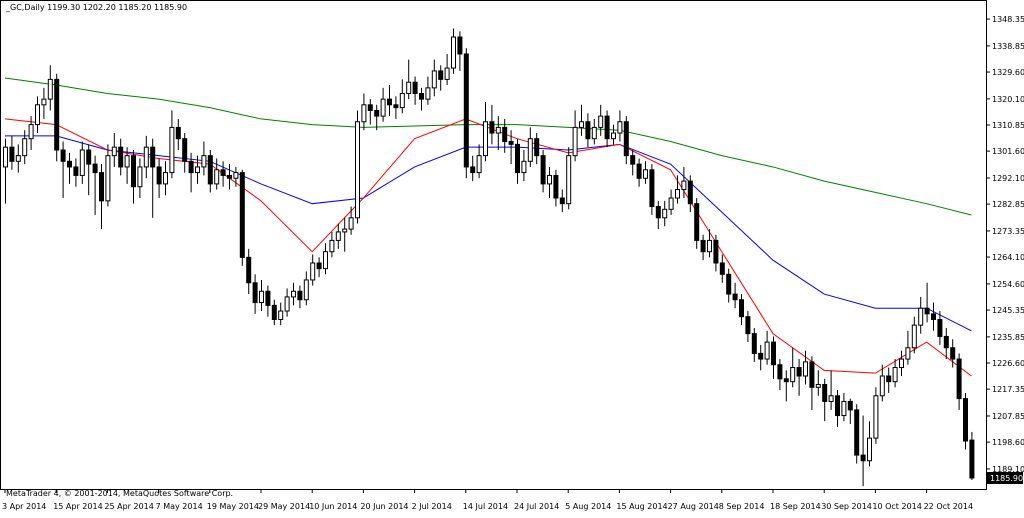 The height and width of the screenshot is (518, 1024). Describe the element at coordinates (432, 506) in the screenshot. I see `x-tick-label: 2 Jul 2014` at that location.